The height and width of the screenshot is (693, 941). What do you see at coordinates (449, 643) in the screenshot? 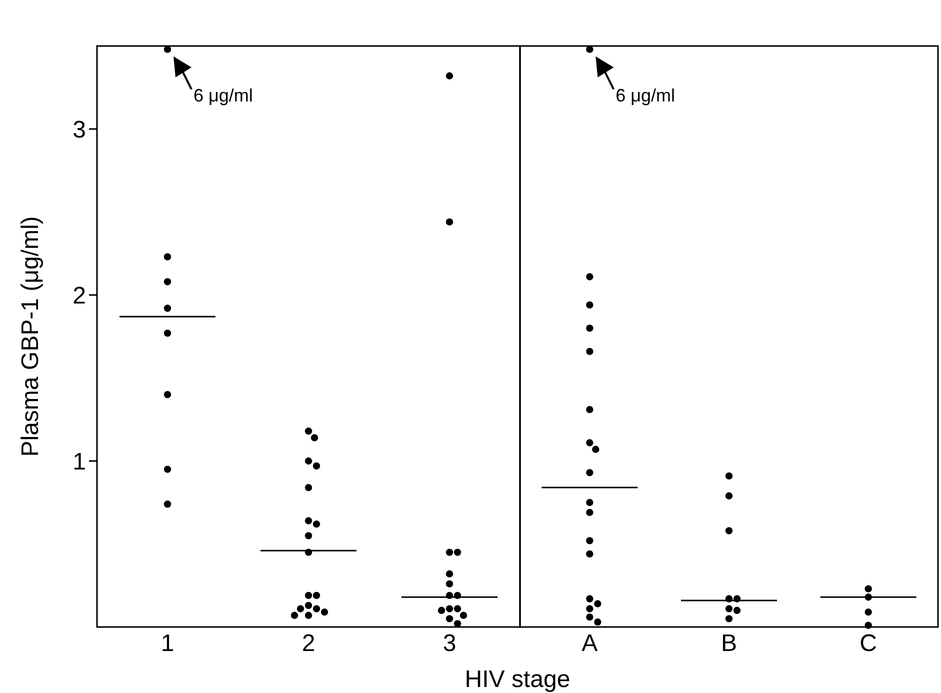
I see `x-tick-label: 3` at bounding box center [449, 643].